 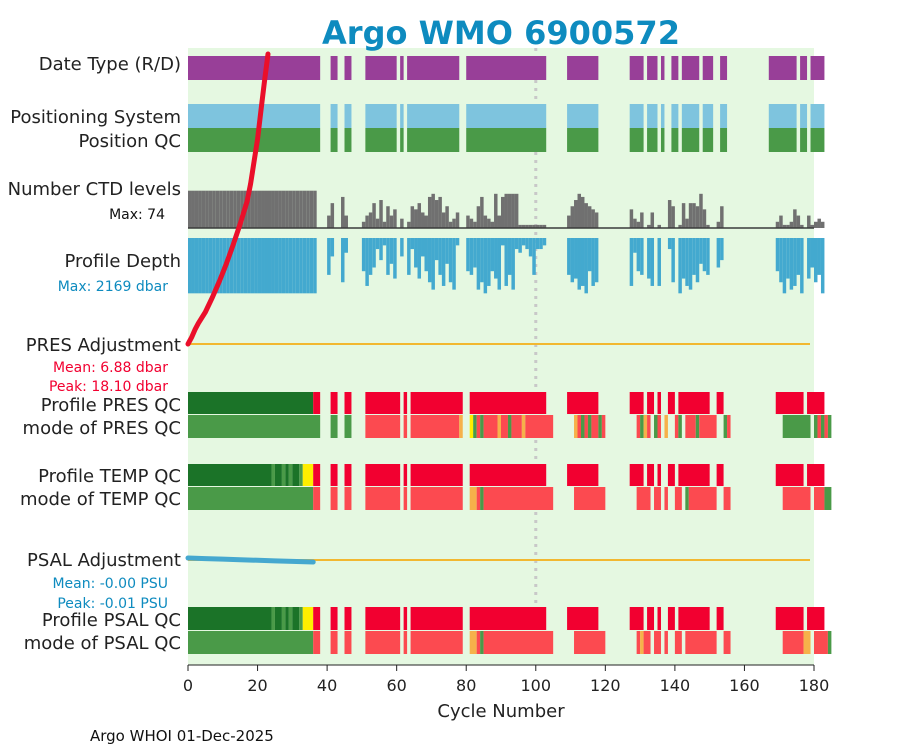 What do you see at coordinates (112, 604) in the screenshot?
I see `psal-adjustment-peak: Peak: -0.01 PSU` at bounding box center [112, 604].